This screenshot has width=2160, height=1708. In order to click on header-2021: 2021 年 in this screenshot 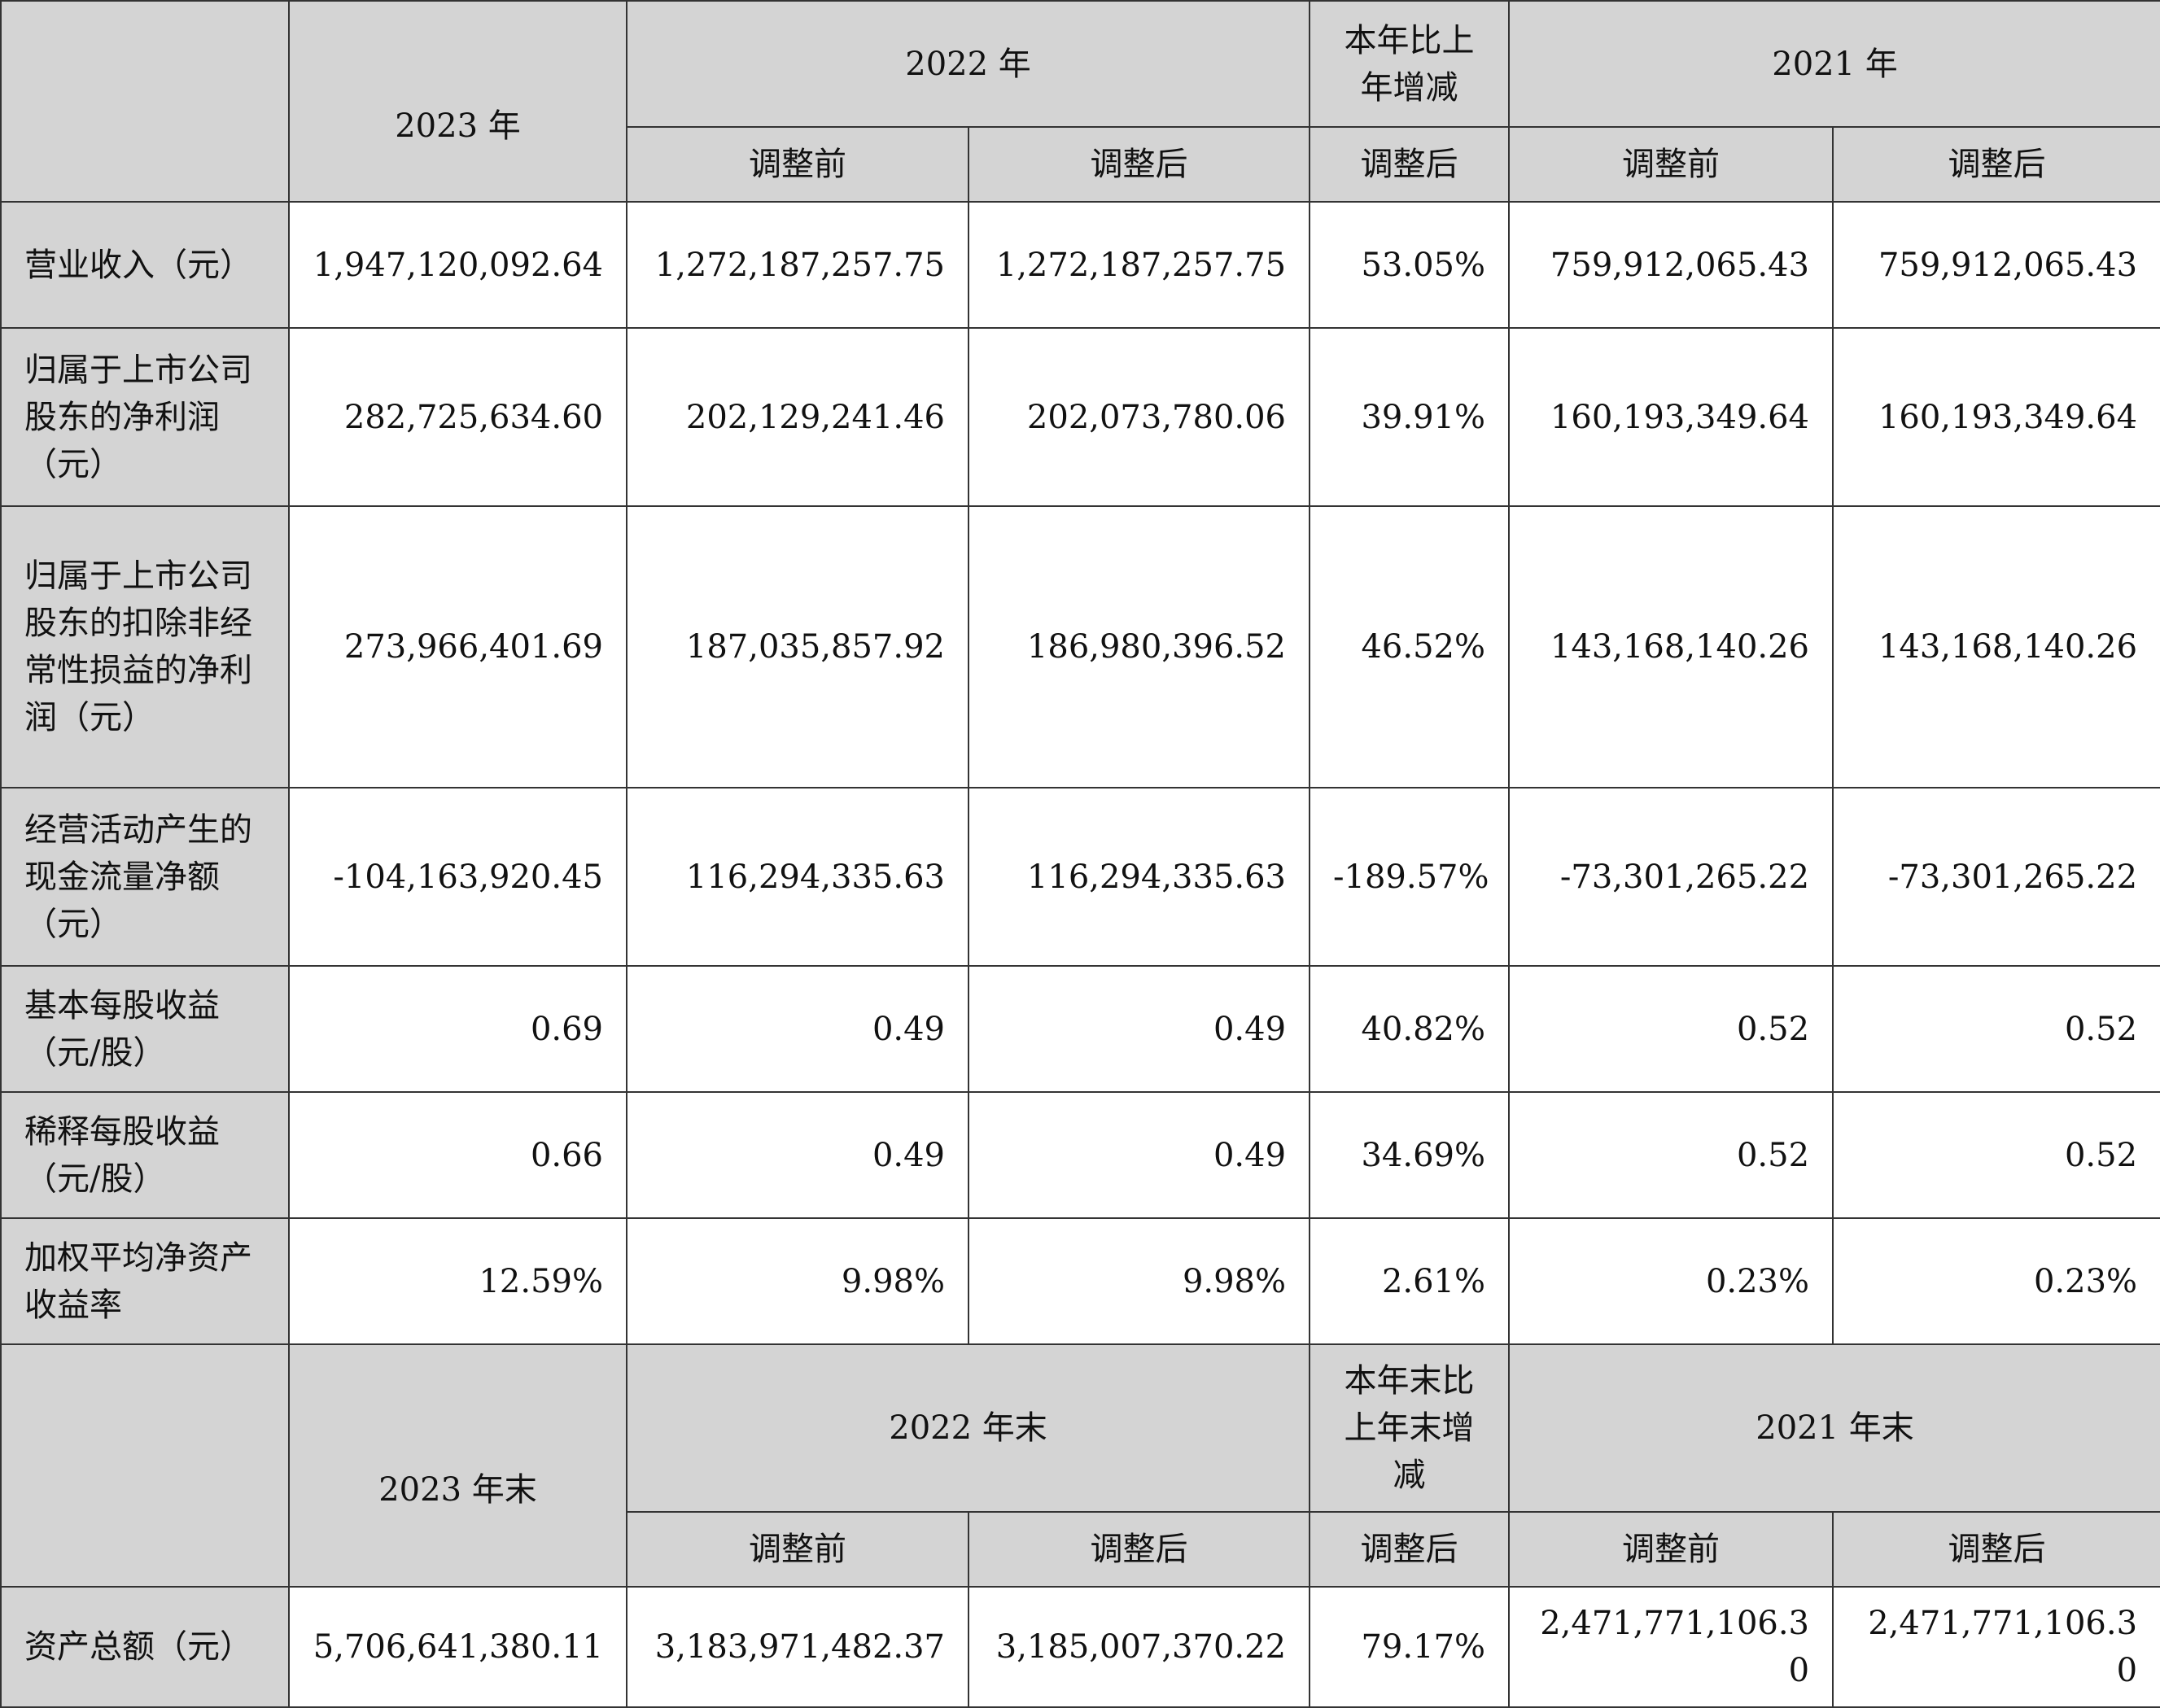, I will do `click(1834, 64)`.